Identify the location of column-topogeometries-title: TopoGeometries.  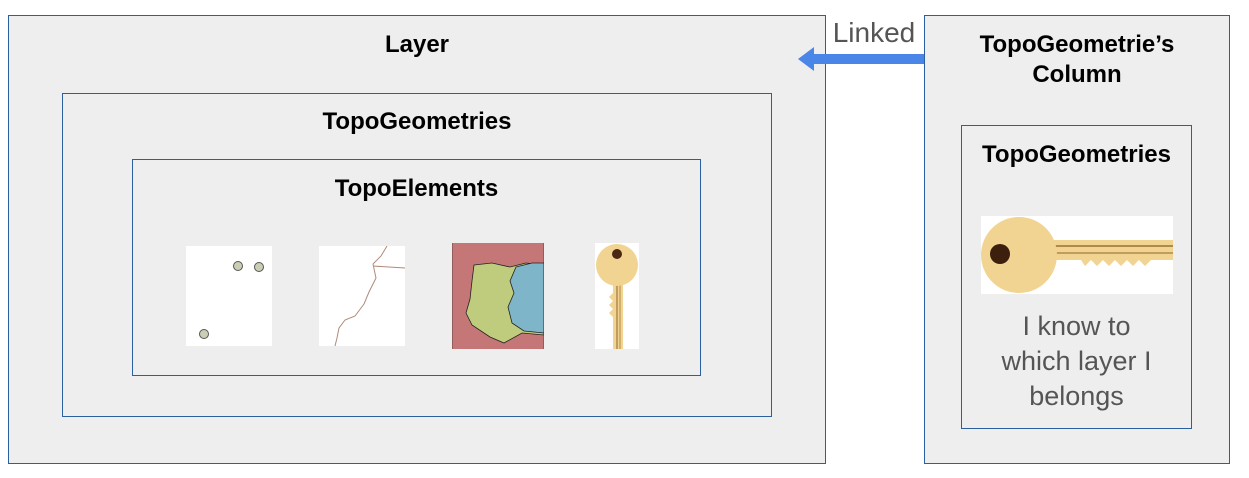
(1076, 154).